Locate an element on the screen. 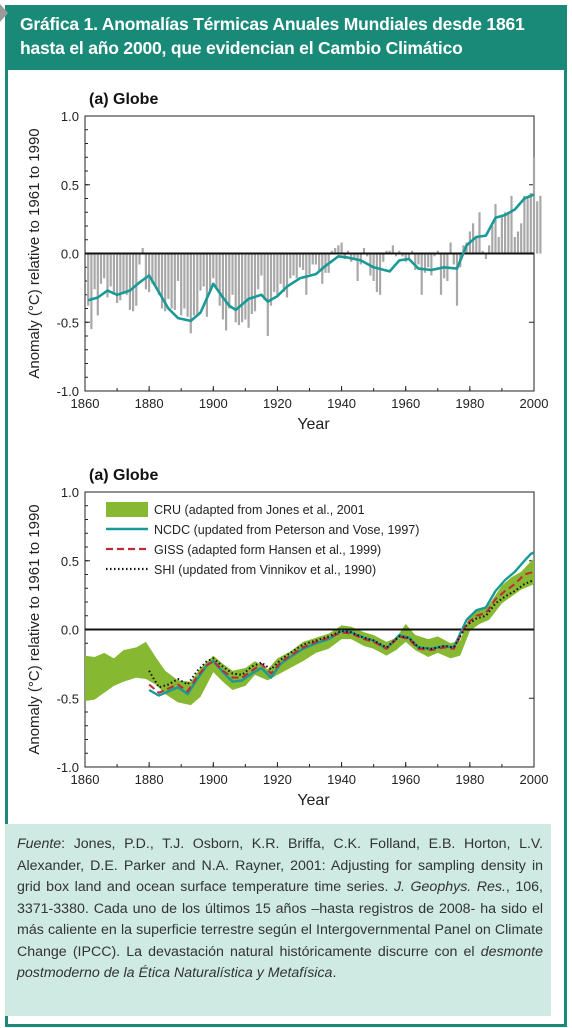  source-fuente-label: Fuente is located at coordinates (39, 844).